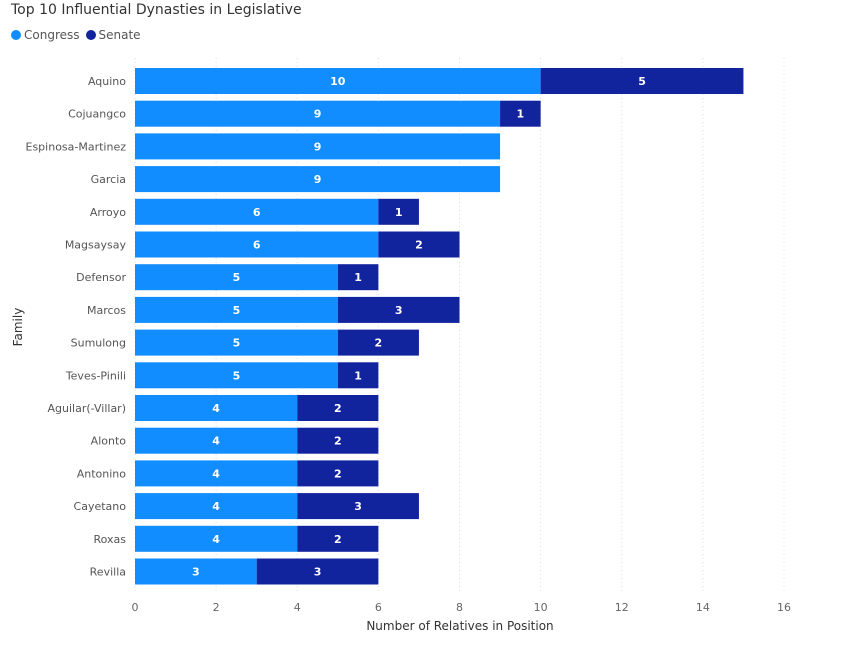 The height and width of the screenshot is (645, 854). I want to click on y-tick-label: Antonino, so click(102, 473).